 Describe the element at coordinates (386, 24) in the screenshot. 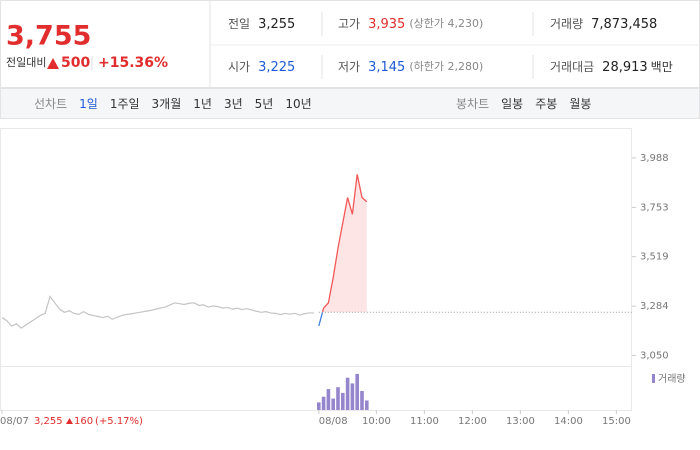

I see `stat-value: 3,935` at that location.